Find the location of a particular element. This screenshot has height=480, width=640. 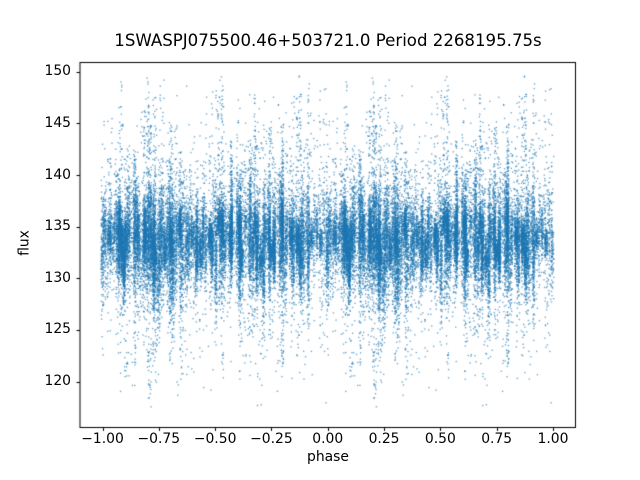

y-tick-label: 140 is located at coordinates (57, 174).